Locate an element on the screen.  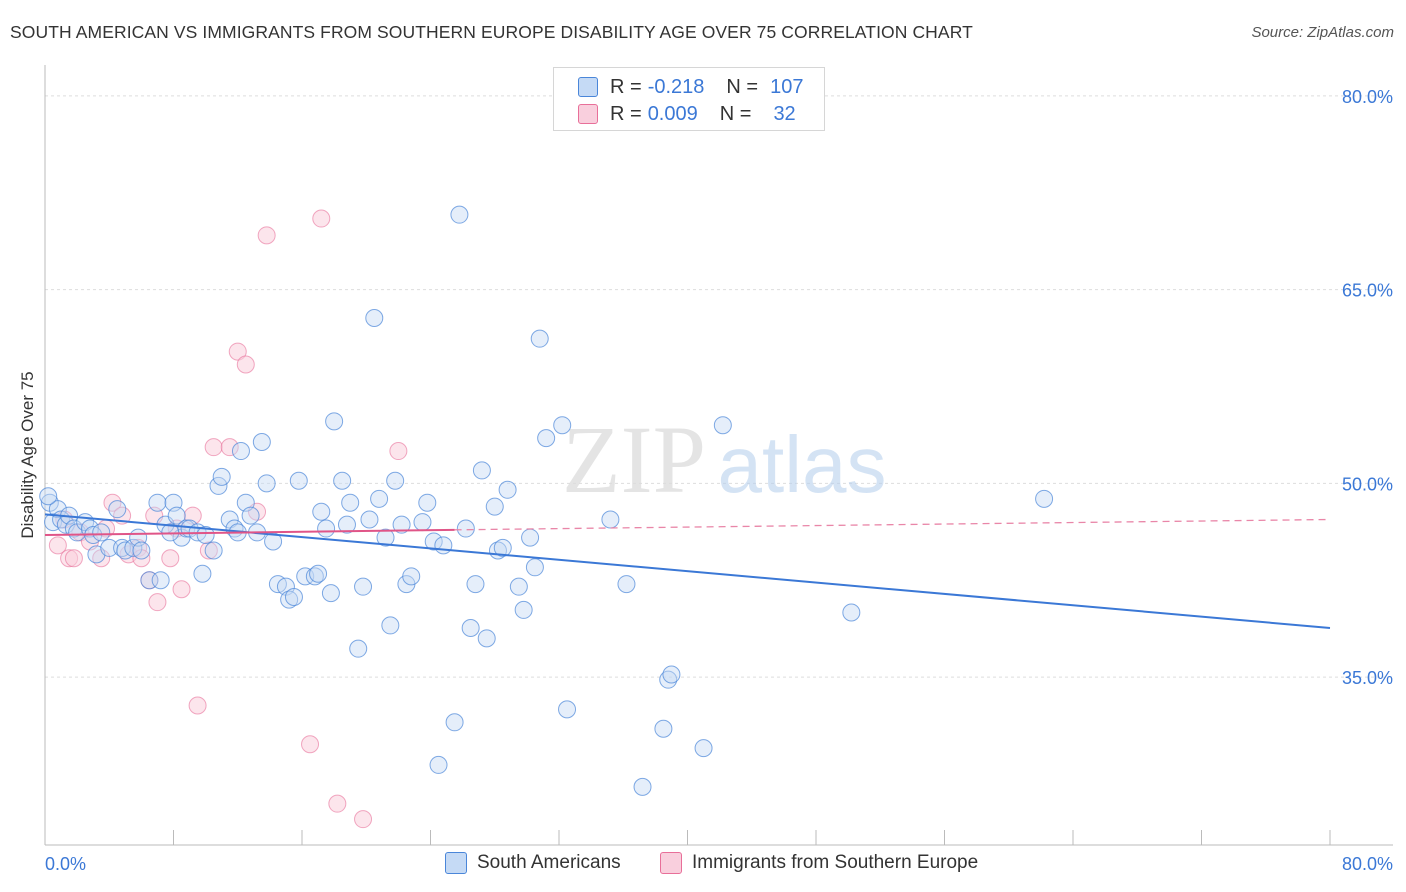
legend-item-immigrants: Immigrants from Southern Europe is located at coordinates (819, 863).